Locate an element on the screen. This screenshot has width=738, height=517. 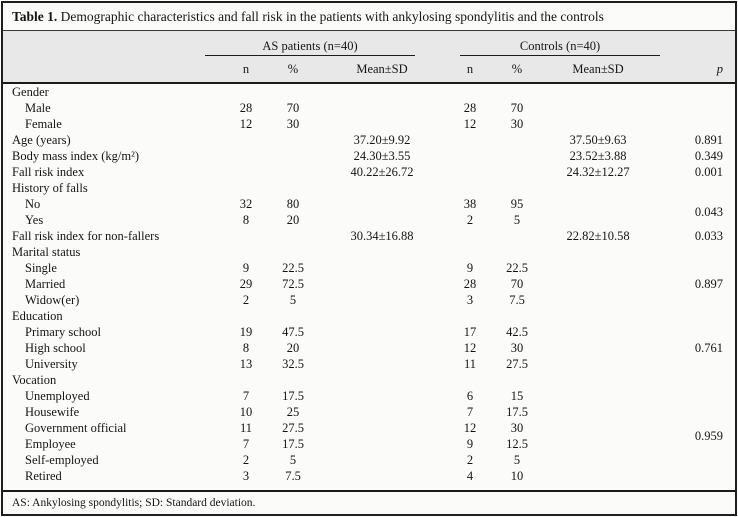
table-row: High school 8 20 12 30 is located at coordinates (369, 348).